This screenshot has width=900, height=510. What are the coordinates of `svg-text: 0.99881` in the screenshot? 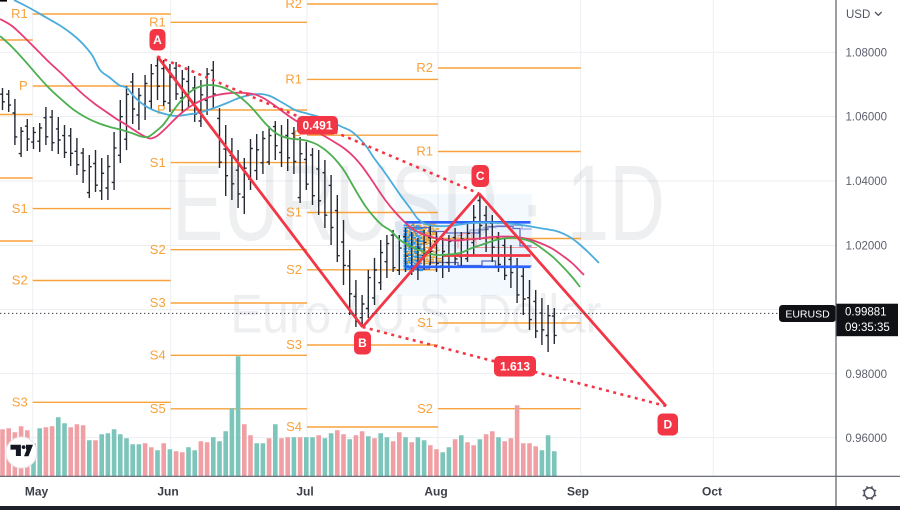 It's located at (866, 313).